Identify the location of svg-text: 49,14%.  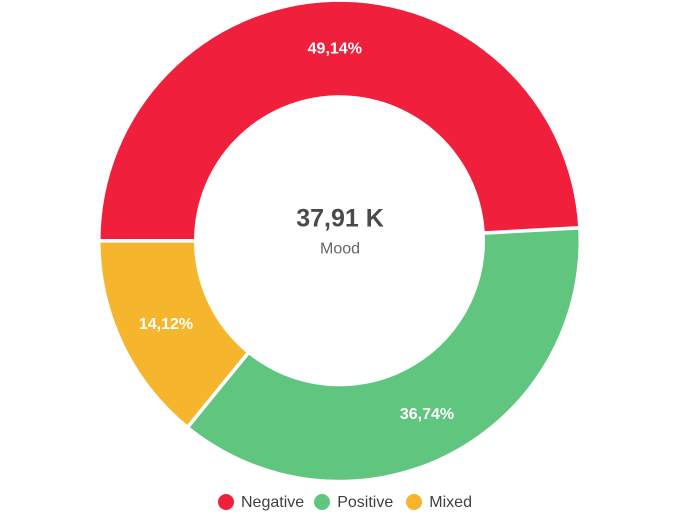
(335, 48).